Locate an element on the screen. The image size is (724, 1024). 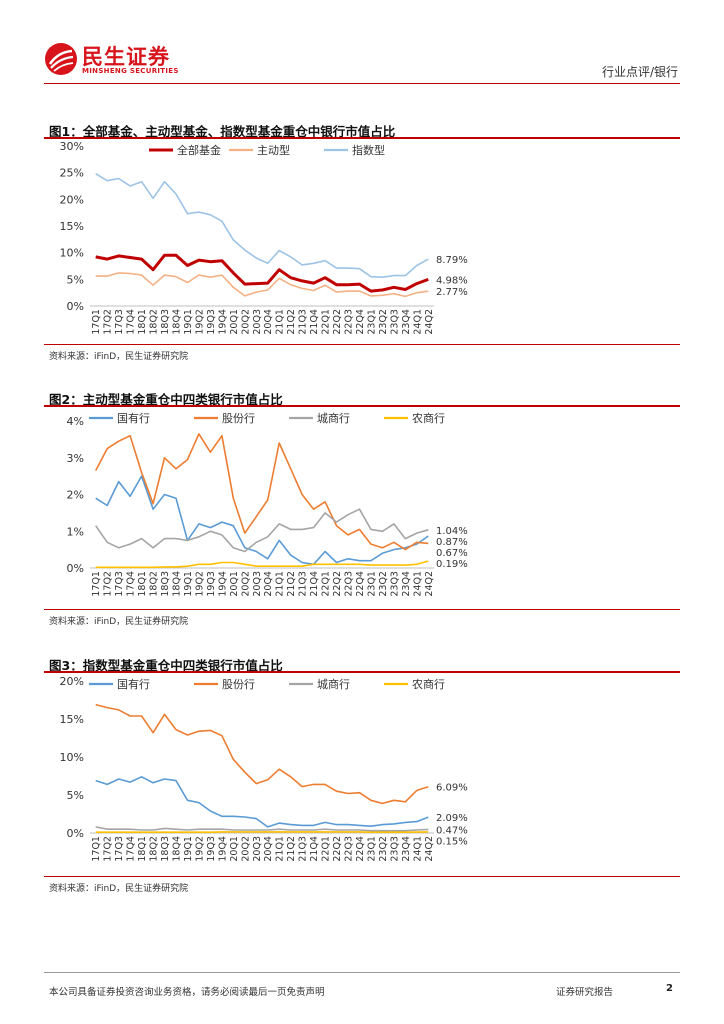
x-tick-label: 20Q3 is located at coordinates (257, 584).